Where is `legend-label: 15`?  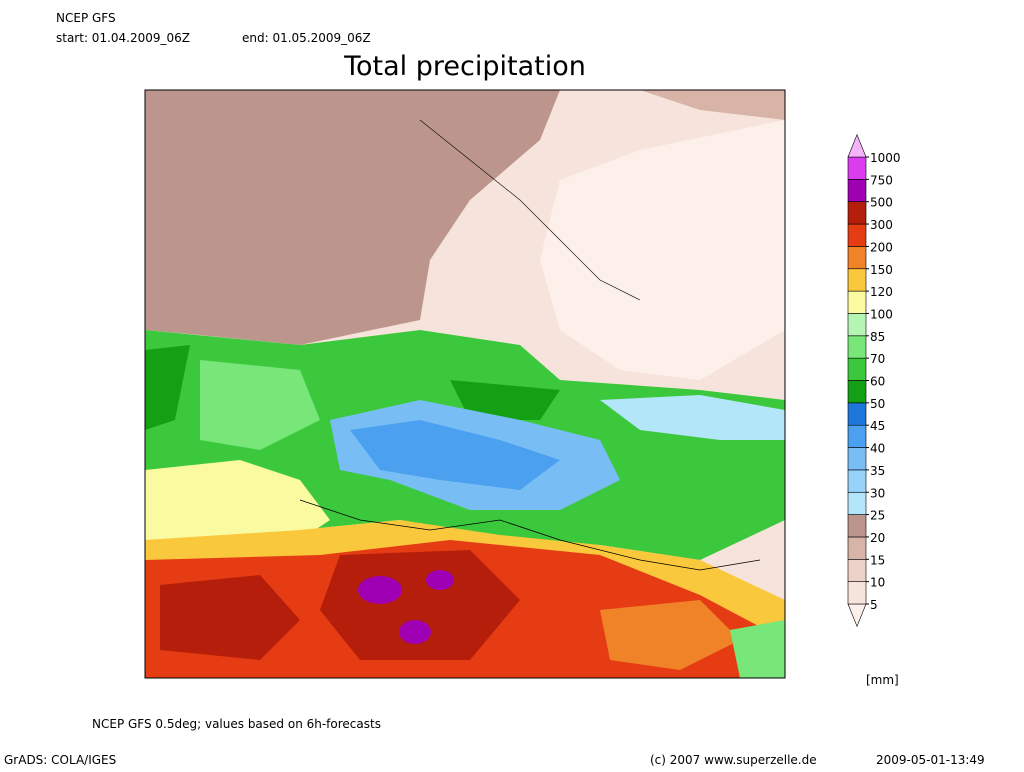
legend-label: 15 is located at coordinates (877, 560).